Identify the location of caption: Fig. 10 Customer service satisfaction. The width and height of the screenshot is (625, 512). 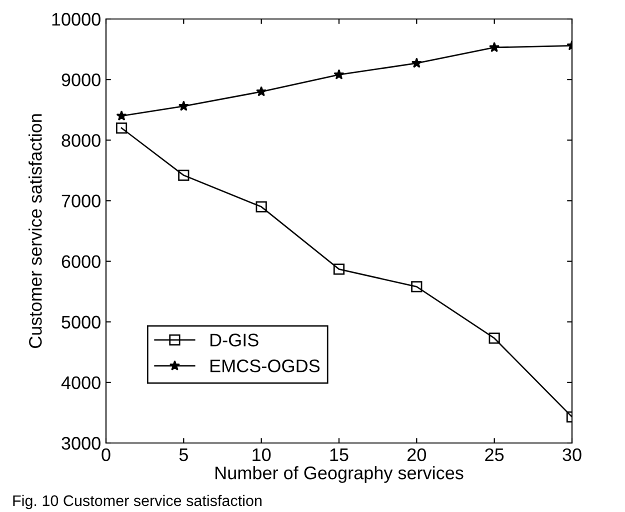
(137, 502).